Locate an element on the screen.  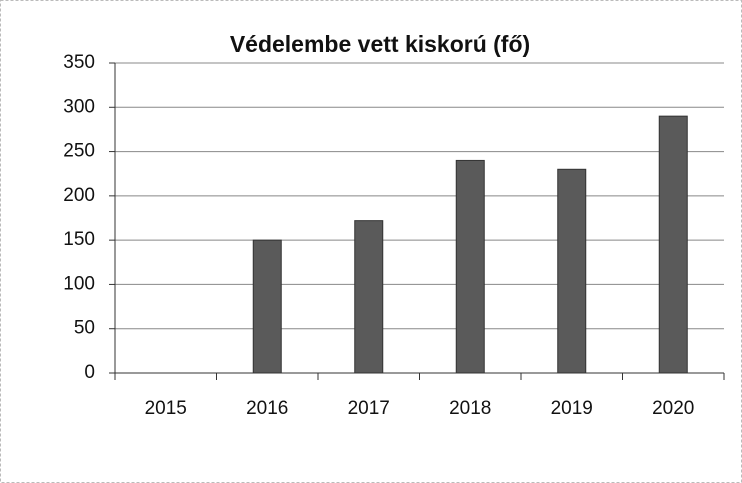
x-tick-label: 2017 is located at coordinates (369, 408).